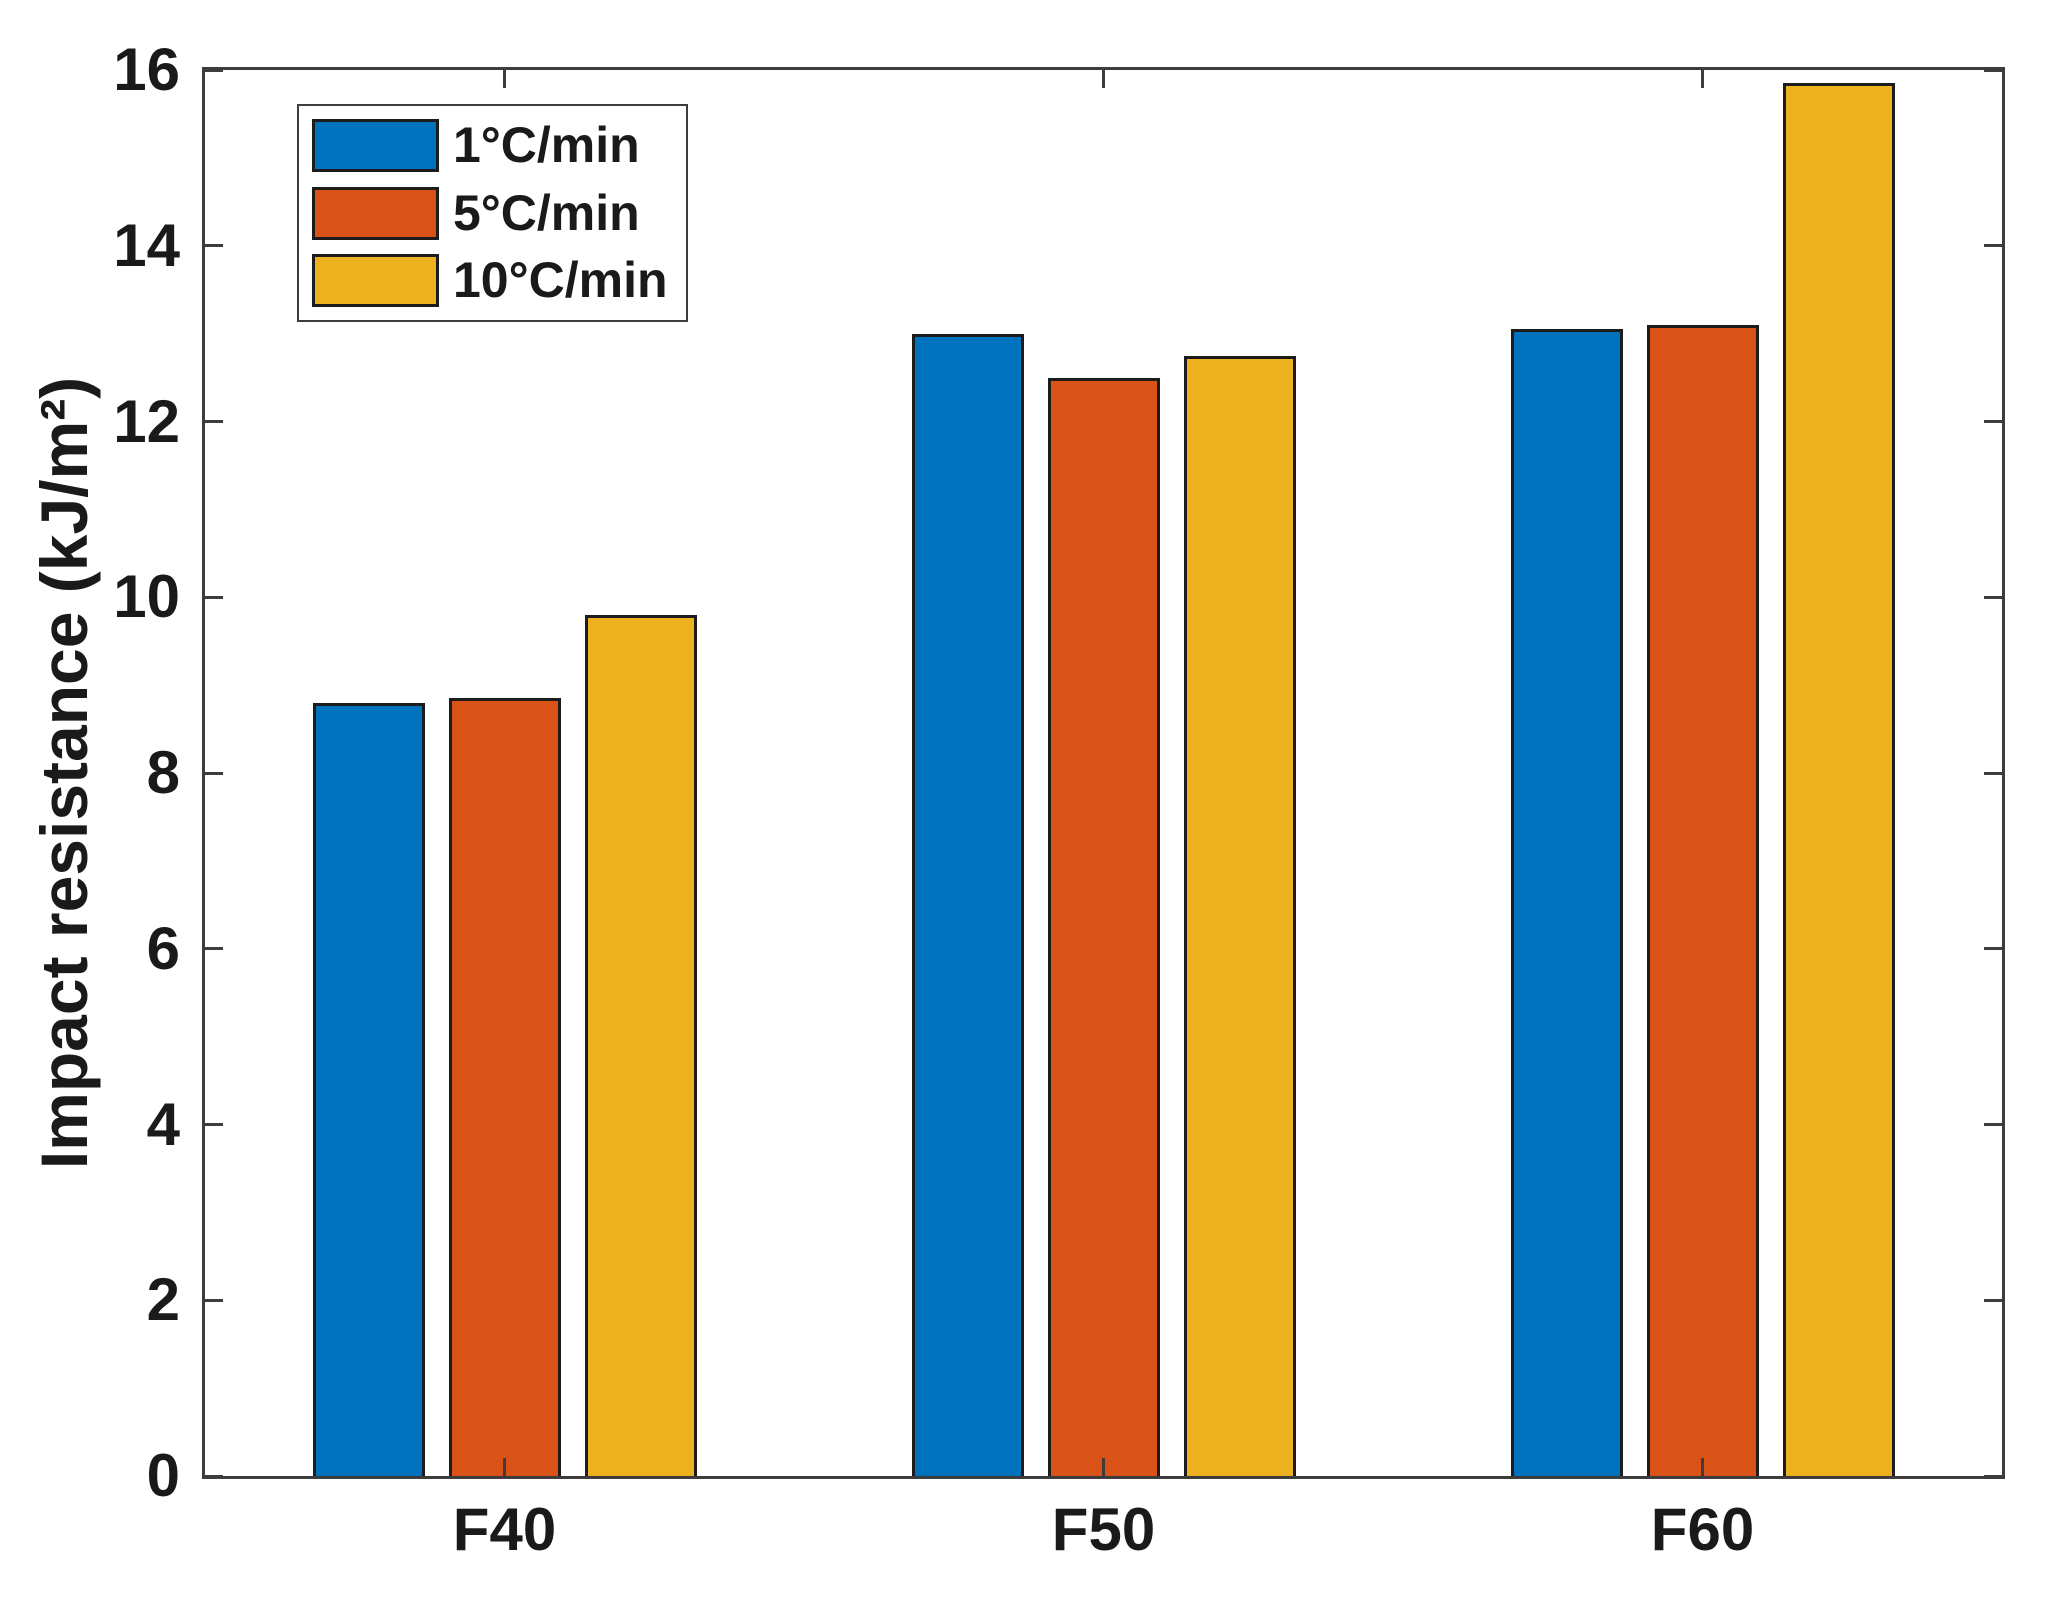 This screenshot has height=1605, width=2057. I want to click on bar-f60-10-c-min, so click(1838, 779).